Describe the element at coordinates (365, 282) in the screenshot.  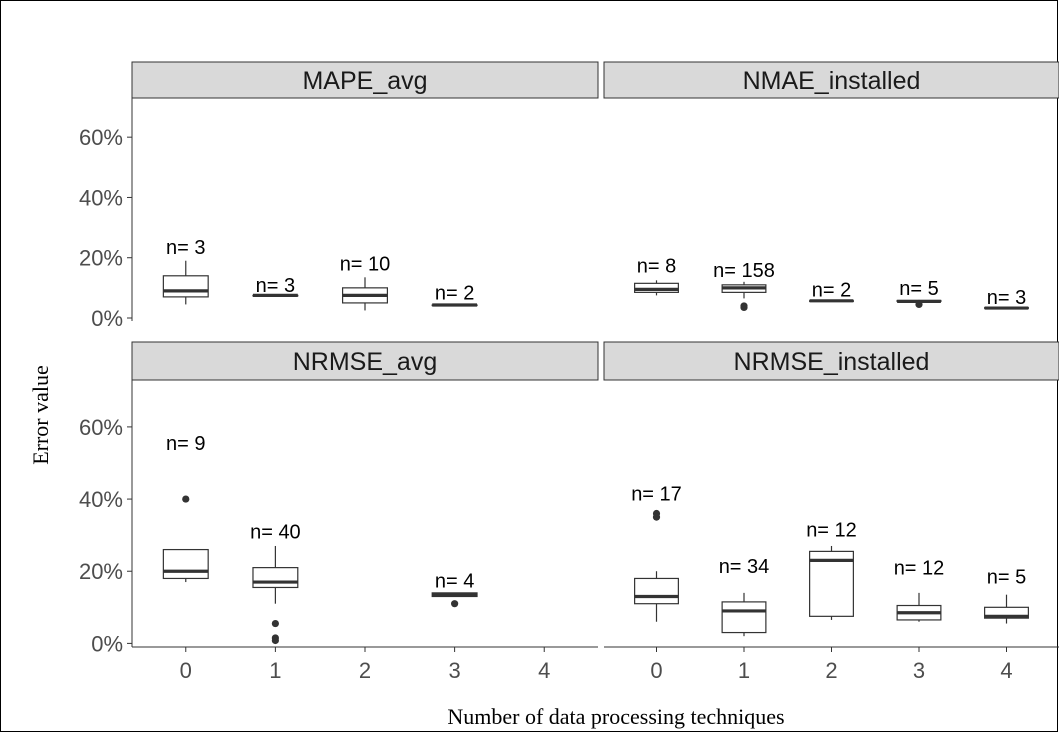
I see `box-x2: n= 10` at that location.